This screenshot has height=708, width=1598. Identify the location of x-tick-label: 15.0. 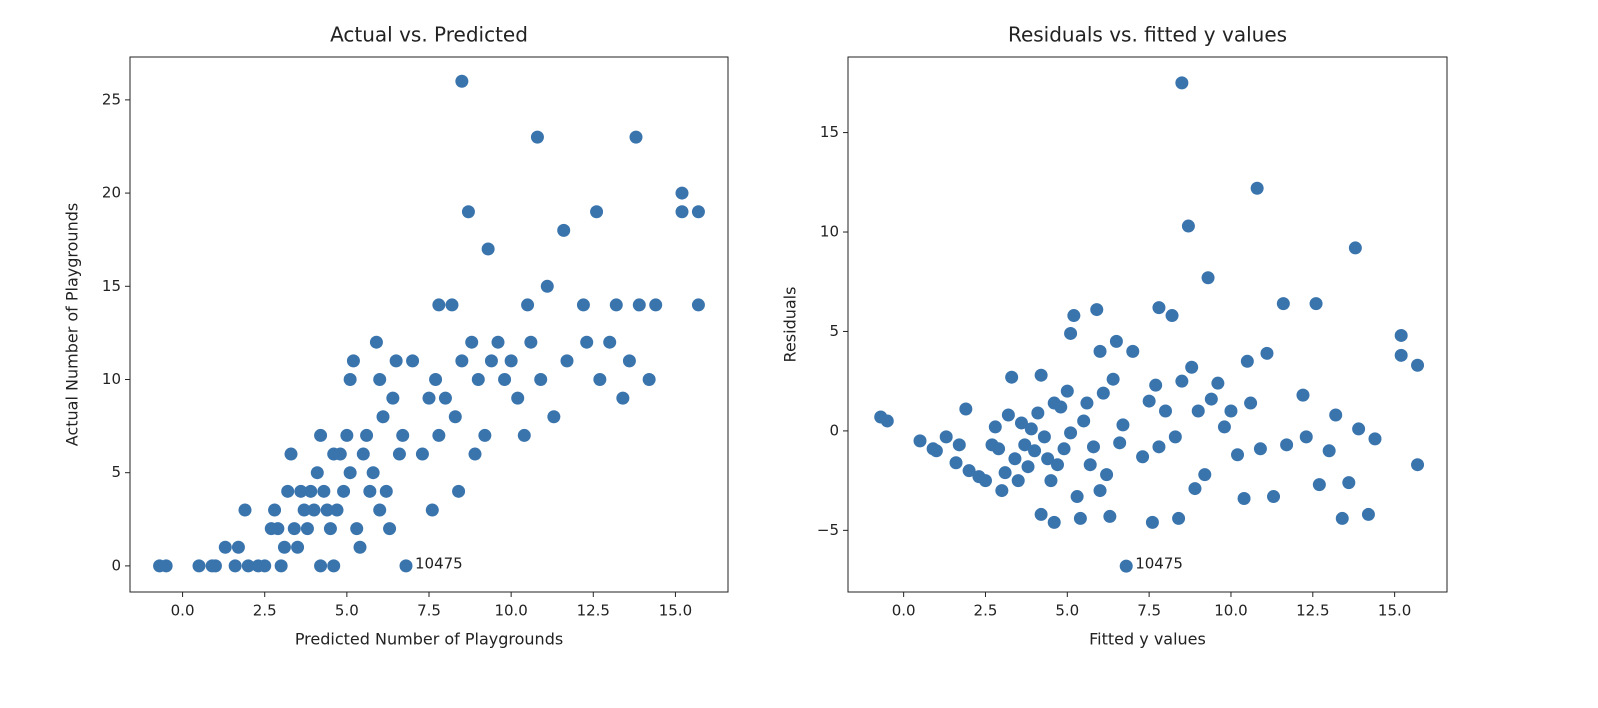
(1394, 611).